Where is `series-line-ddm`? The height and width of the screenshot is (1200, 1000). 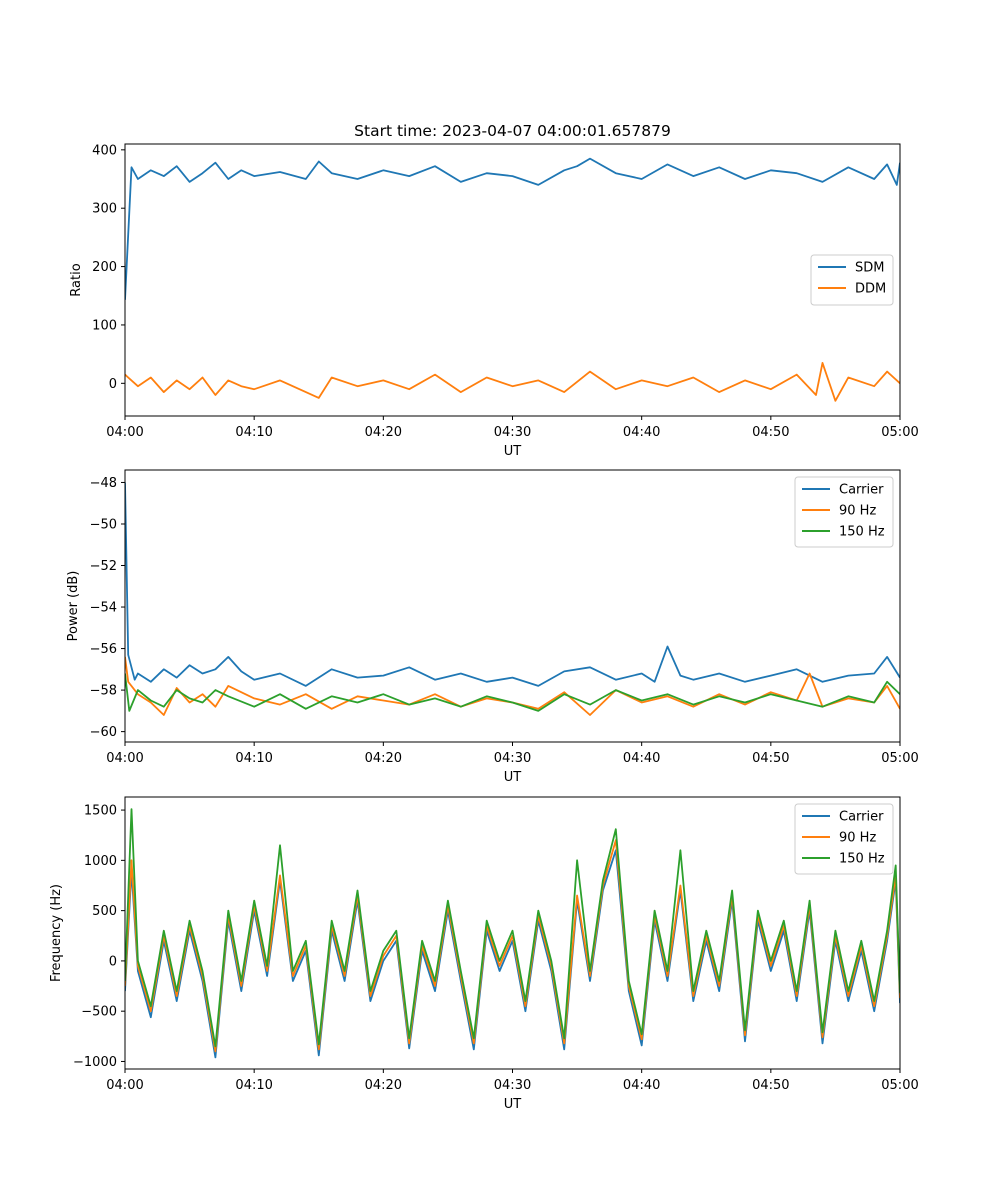
series-line-ddm is located at coordinates (512, 382).